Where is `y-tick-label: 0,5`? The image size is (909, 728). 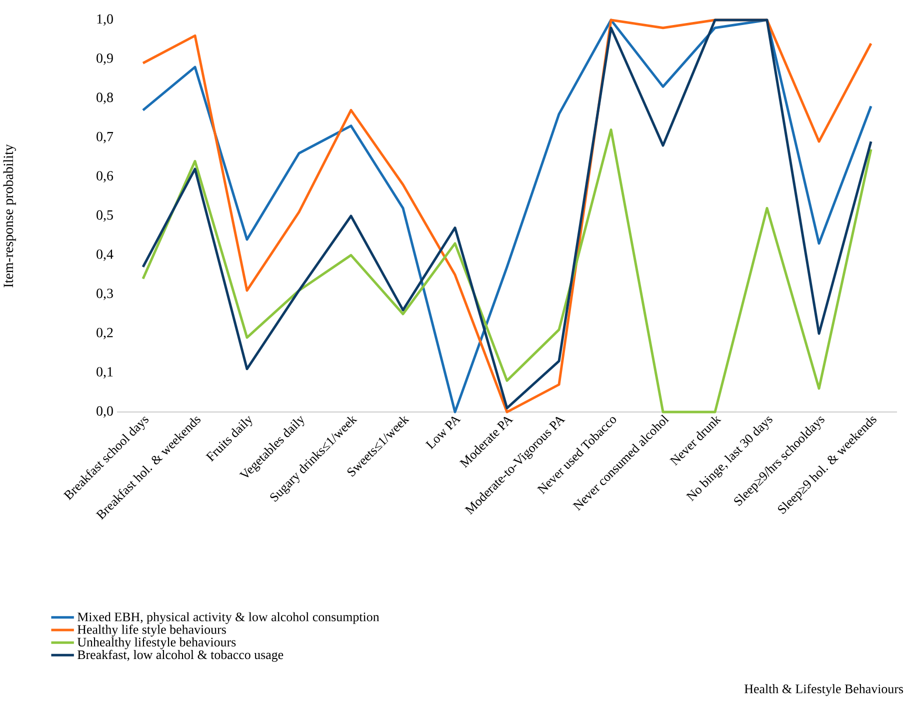 y-tick-label: 0,5 is located at coordinates (104, 216).